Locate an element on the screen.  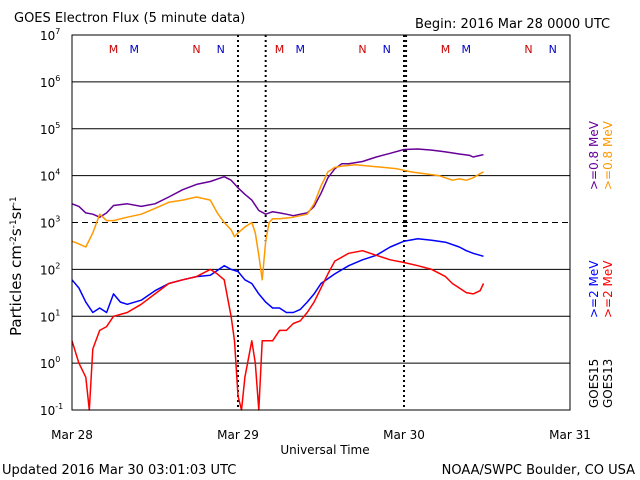
updated-timestamp: Updated 2016 Mar 30 03:01:03 UTC is located at coordinates (119, 470).